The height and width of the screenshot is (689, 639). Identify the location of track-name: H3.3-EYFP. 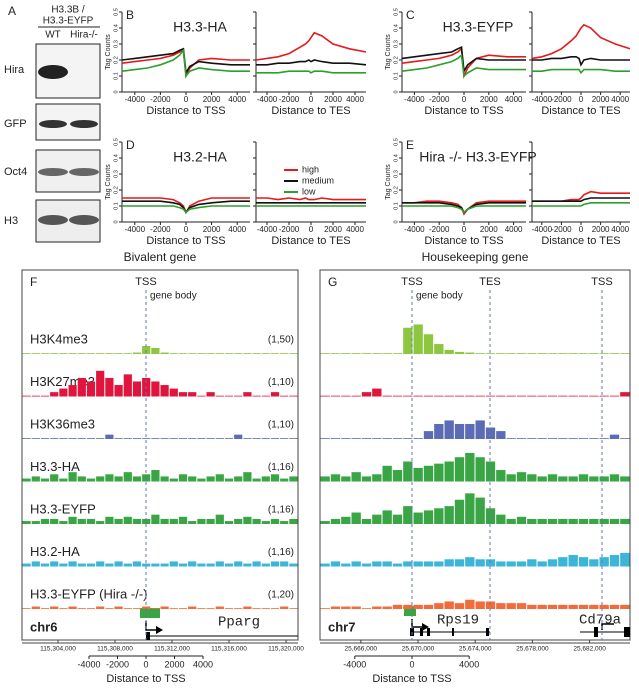
(63, 508).